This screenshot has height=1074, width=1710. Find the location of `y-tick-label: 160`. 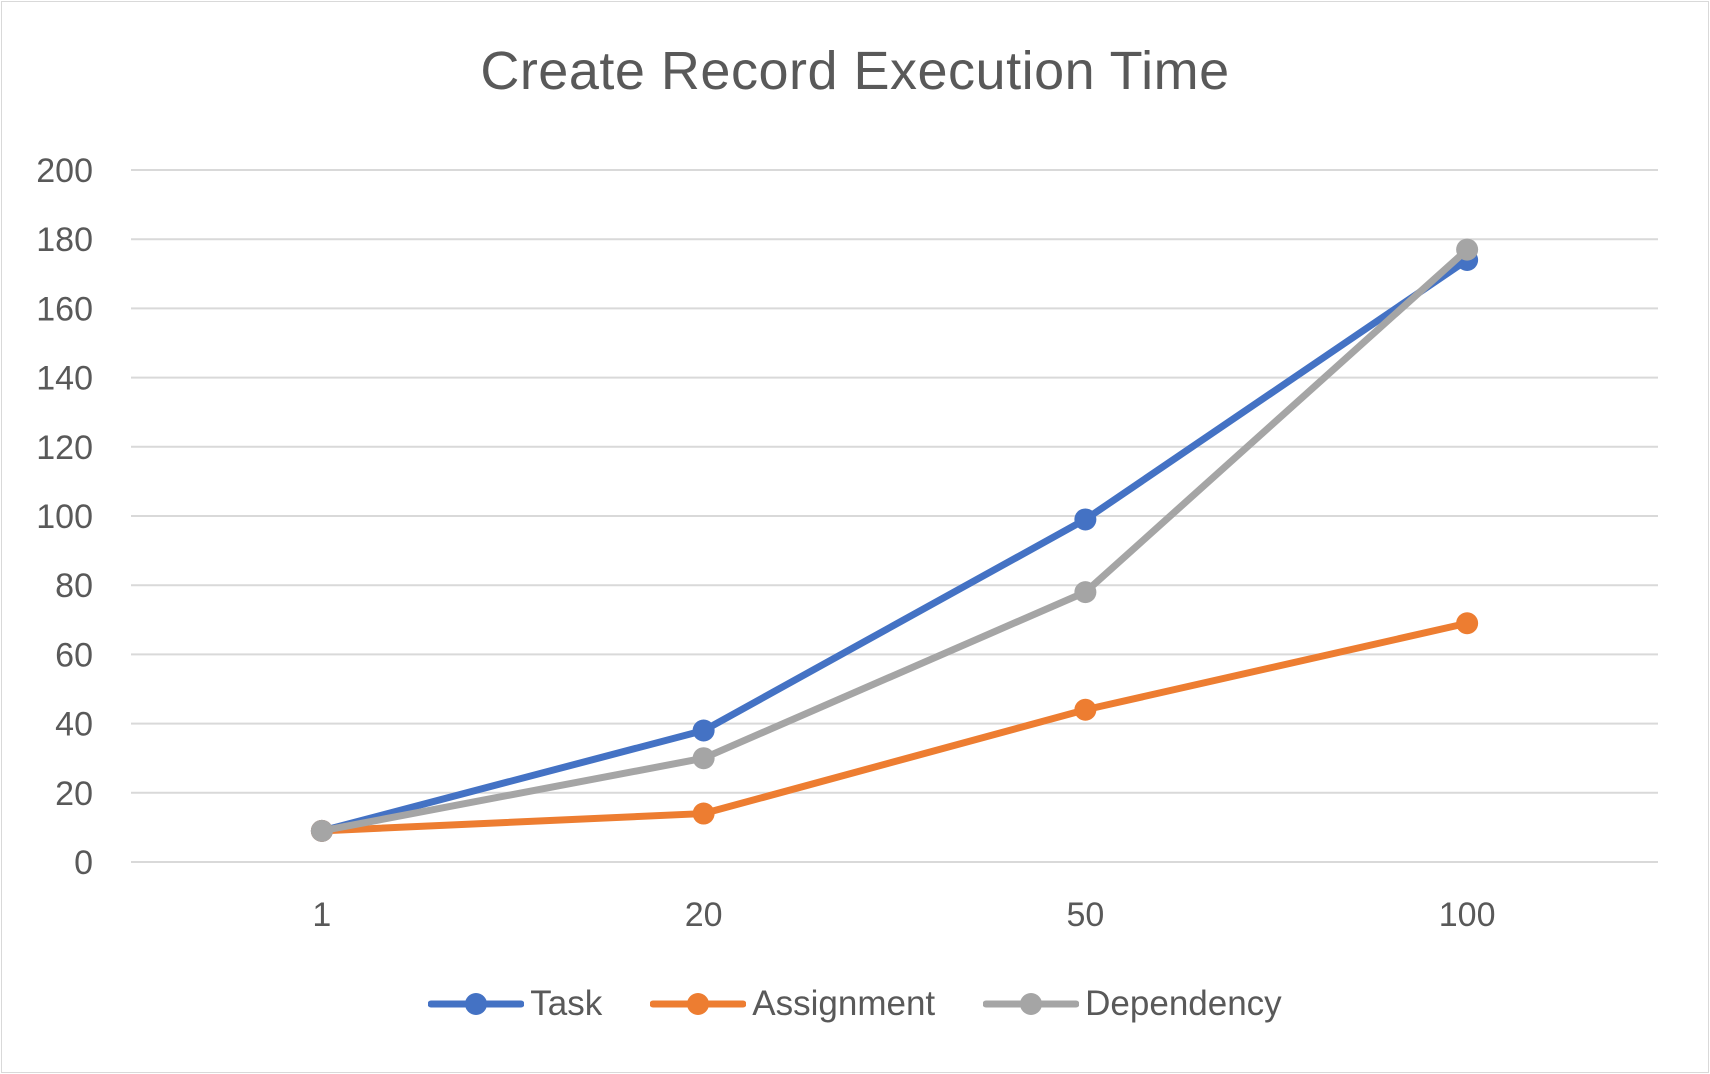

y-tick-label: 160 is located at coordinates (64, 309).